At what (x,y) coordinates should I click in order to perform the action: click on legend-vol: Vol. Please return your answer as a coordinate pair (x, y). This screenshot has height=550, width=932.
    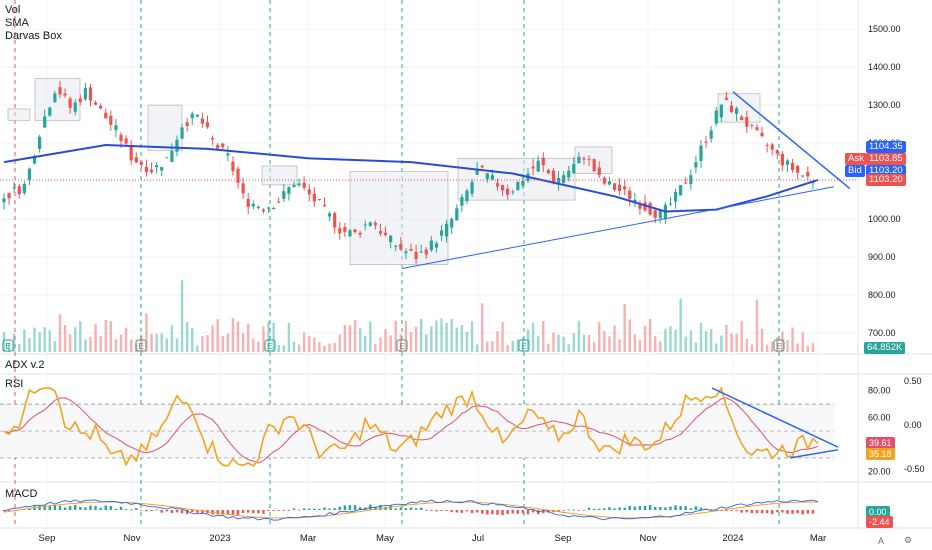
    Looking at the image, I should click on (13, 10).